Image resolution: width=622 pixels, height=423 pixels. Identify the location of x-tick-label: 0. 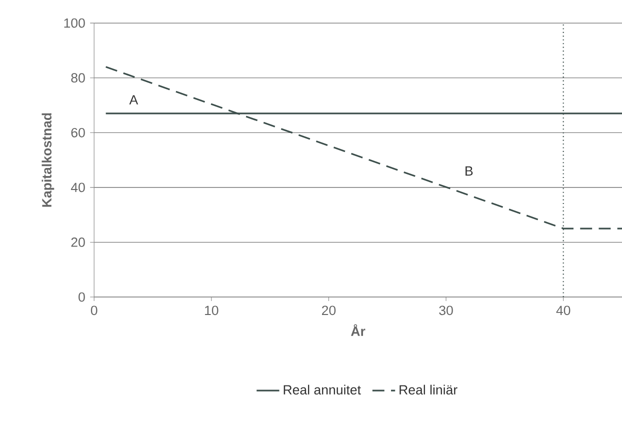
(94, 311).